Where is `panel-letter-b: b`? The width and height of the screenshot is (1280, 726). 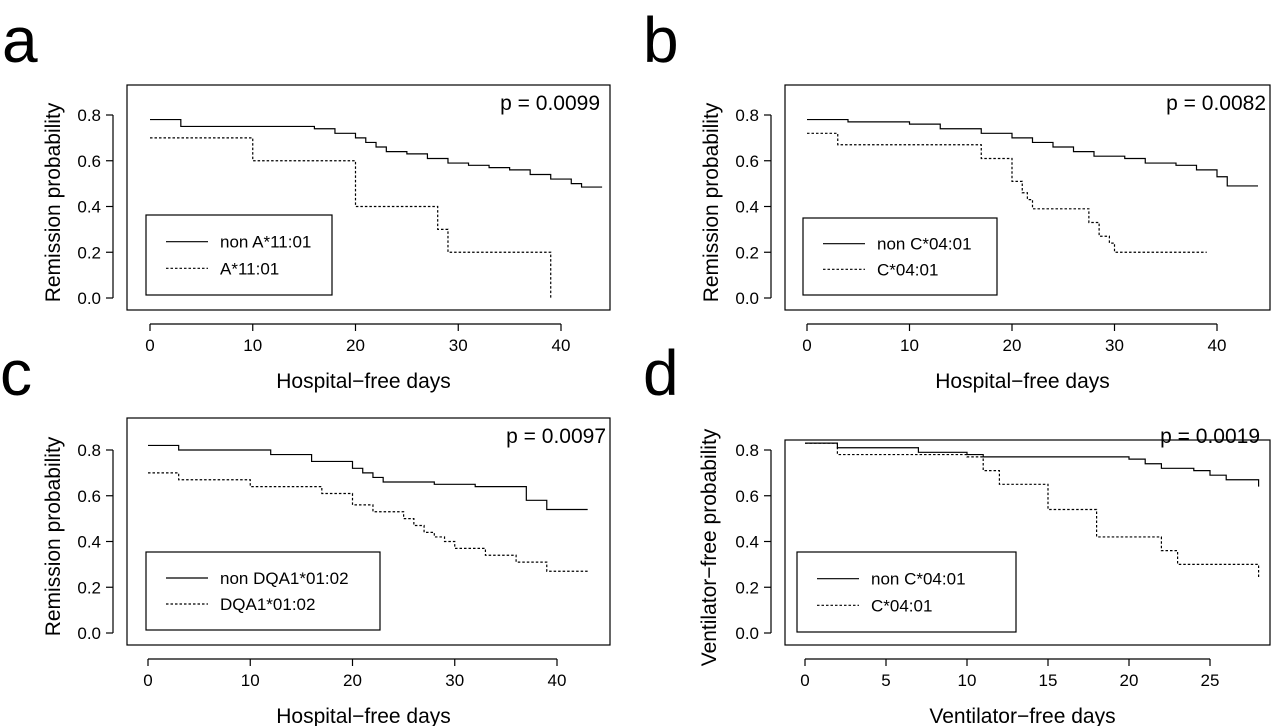 panel-letter-b: b is located at coordinates (661, 40).